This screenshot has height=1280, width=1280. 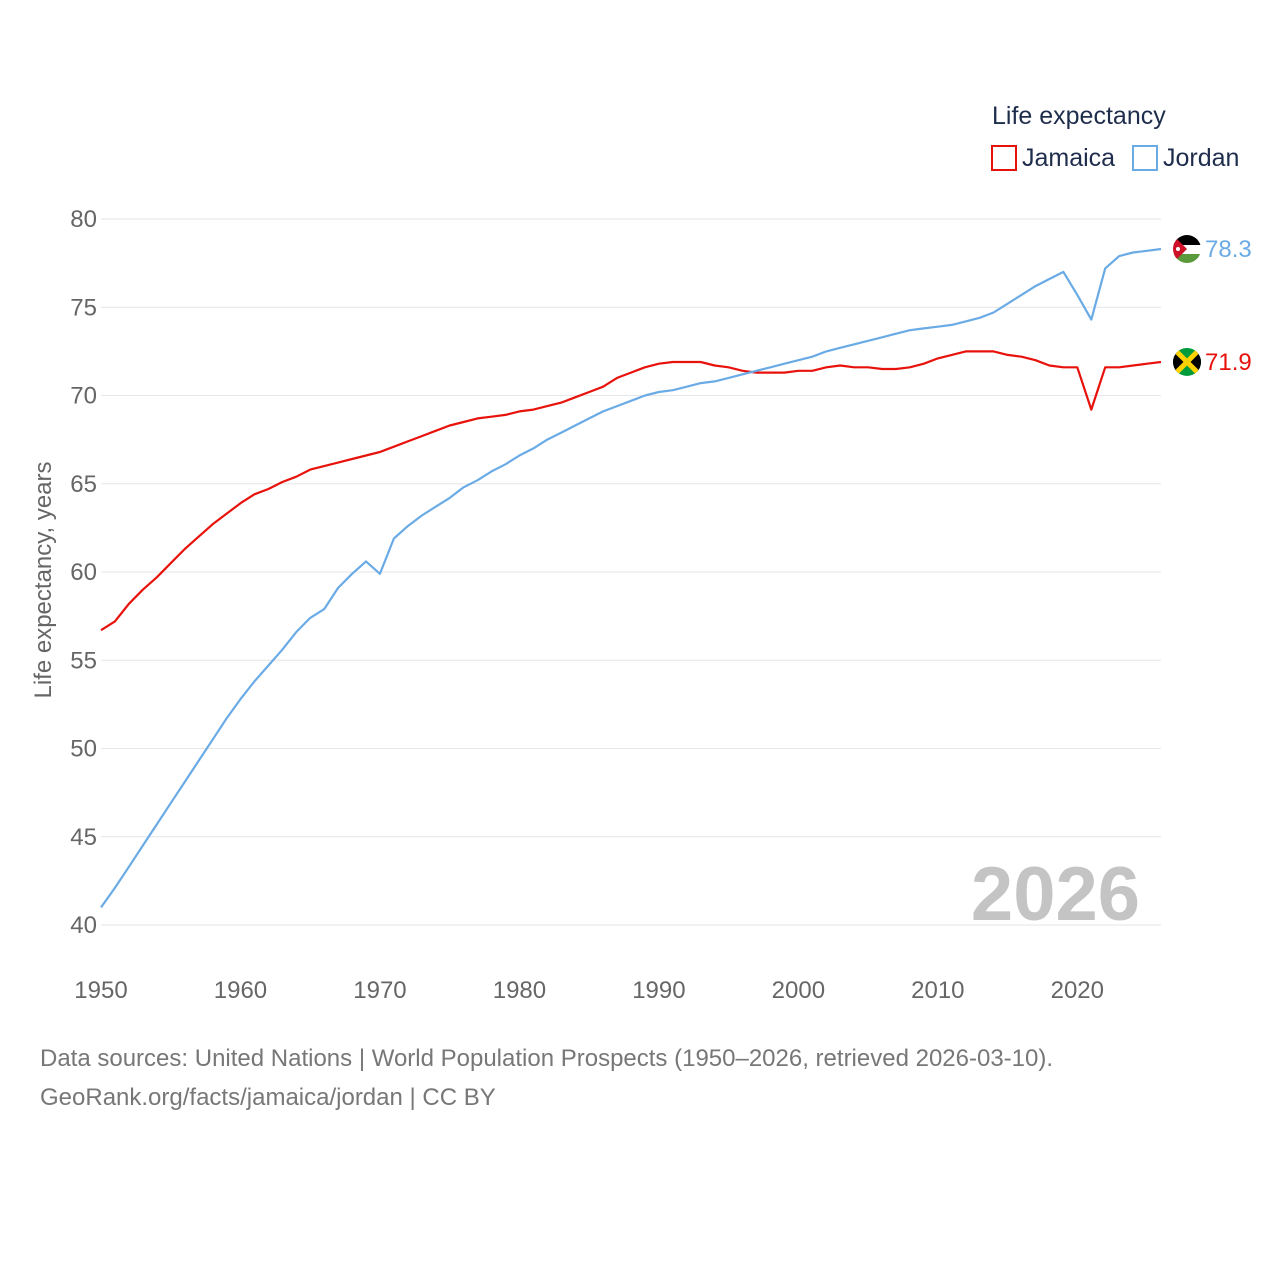 What do you see at coordinates (1004, 158) in the screenshot?
I see `legend-swatch-jamaica` at bounding box center [1004, 158].